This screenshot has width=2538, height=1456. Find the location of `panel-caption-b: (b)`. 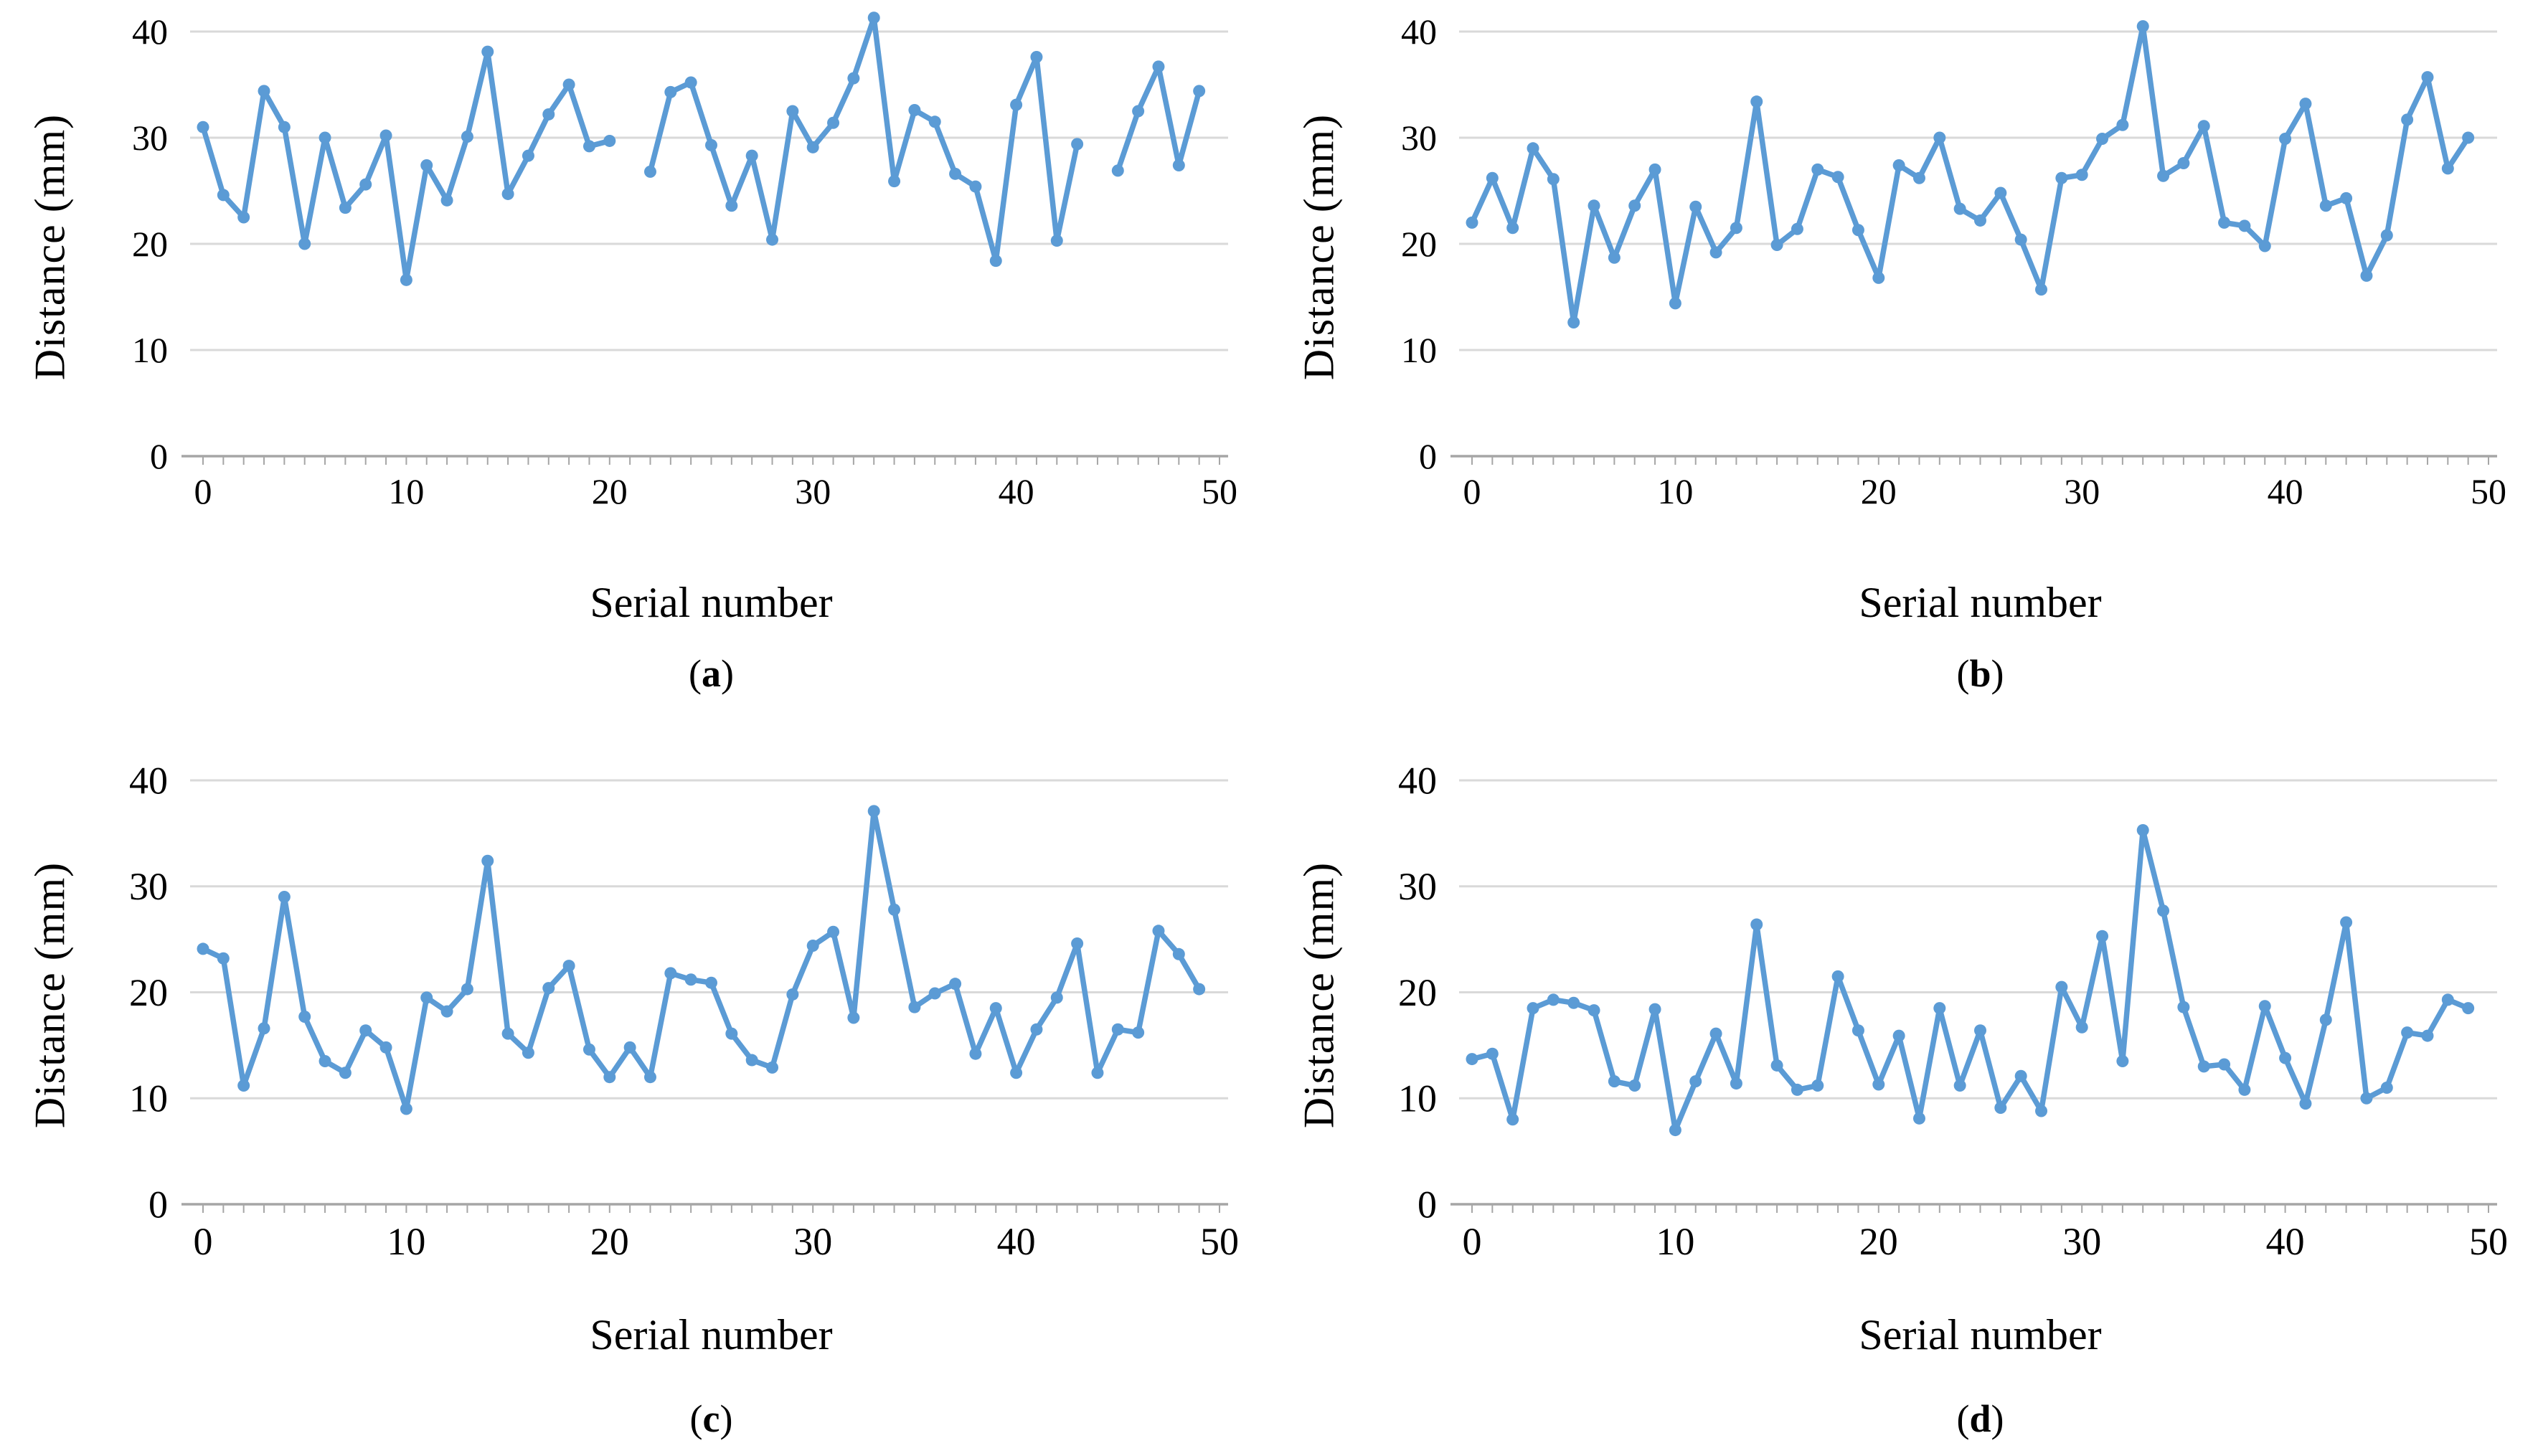

panel-caption-b: (b) is located at coordinates (1980, 673).